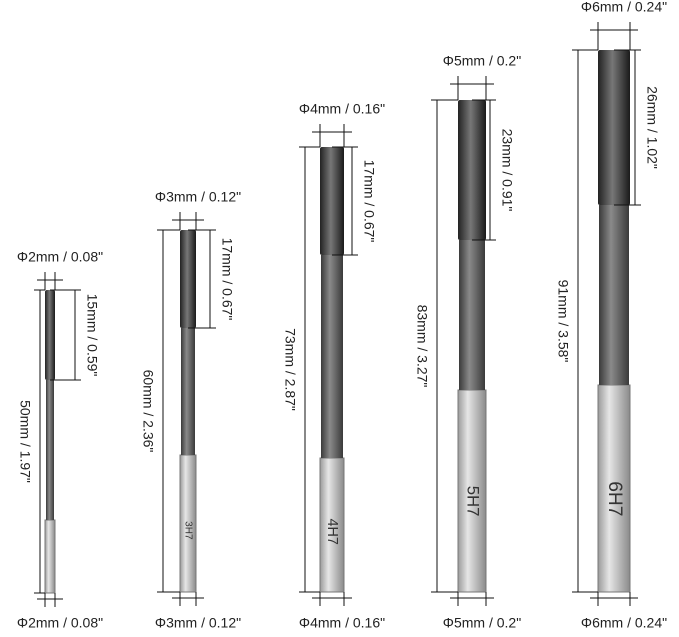 This screenshot has width=679, height=637. I want to click on shank-marking: 6H7, so click(614, 498).